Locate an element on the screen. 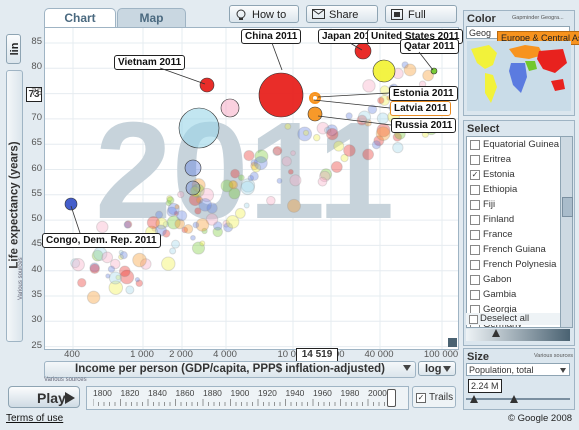 This screenshot has width=579, height=430. deselect-all-button: Deselect all is located at coordinates (513, 319).